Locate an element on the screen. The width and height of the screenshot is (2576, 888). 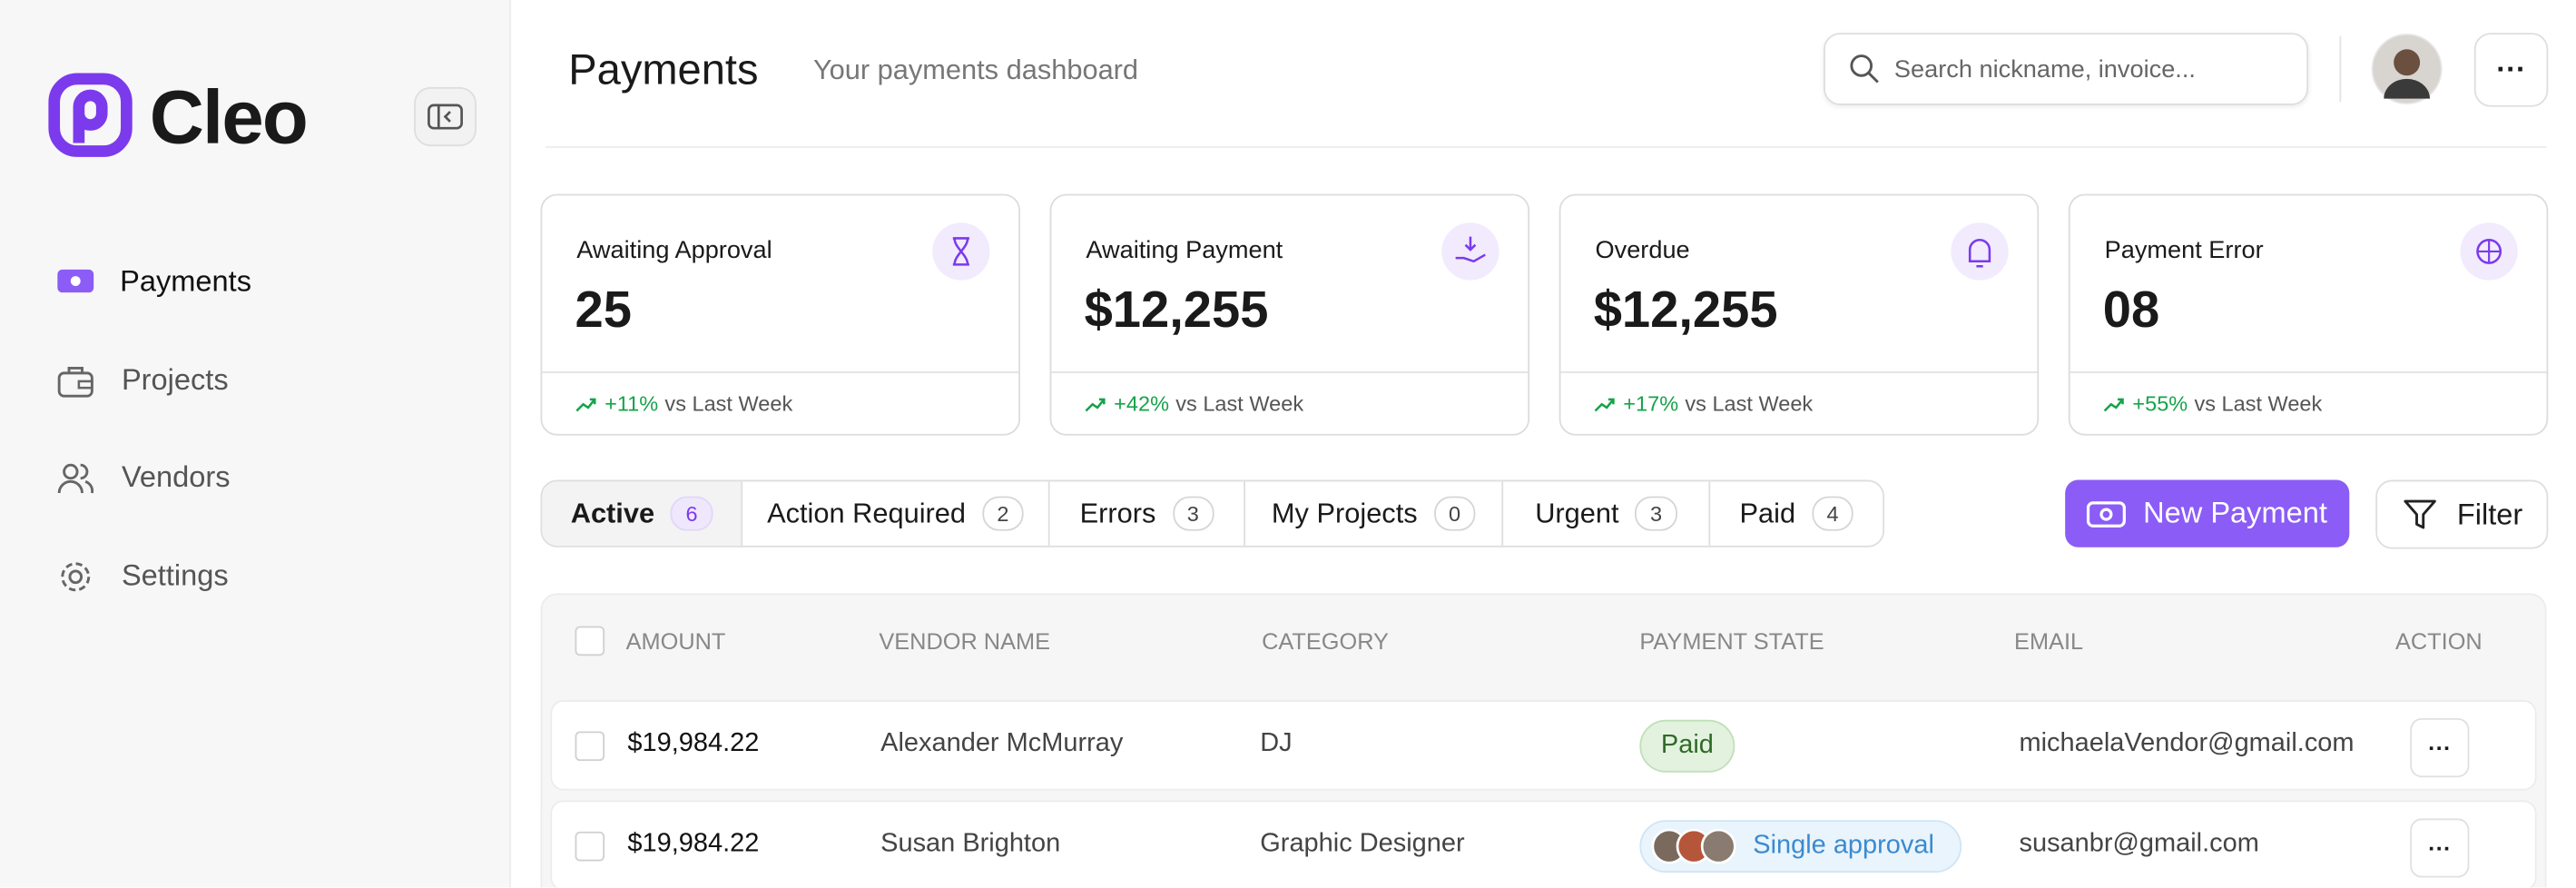
change-percent: +55% is located at coordinates (2160, 403).